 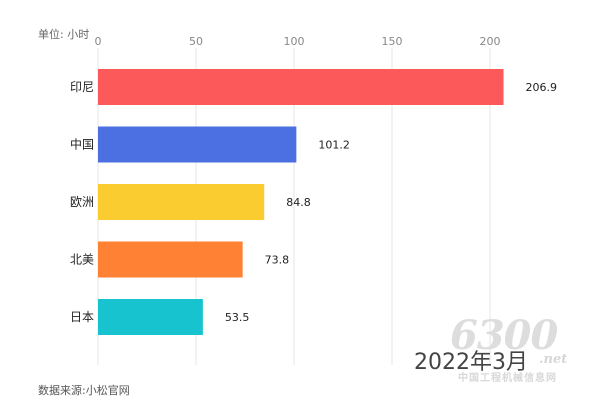 I want to click on value-label: 84.8, so click(x=298, y=202).